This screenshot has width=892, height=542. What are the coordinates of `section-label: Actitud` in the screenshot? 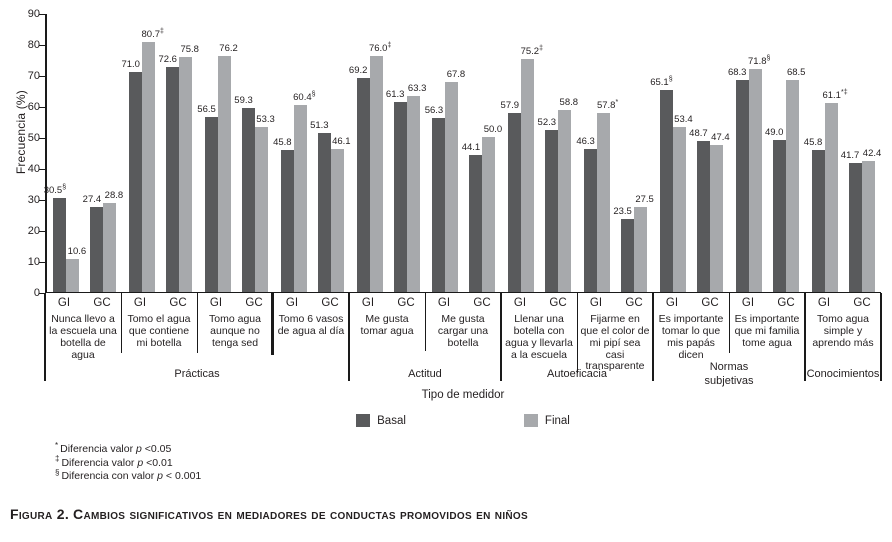 It's located at (425, 374).